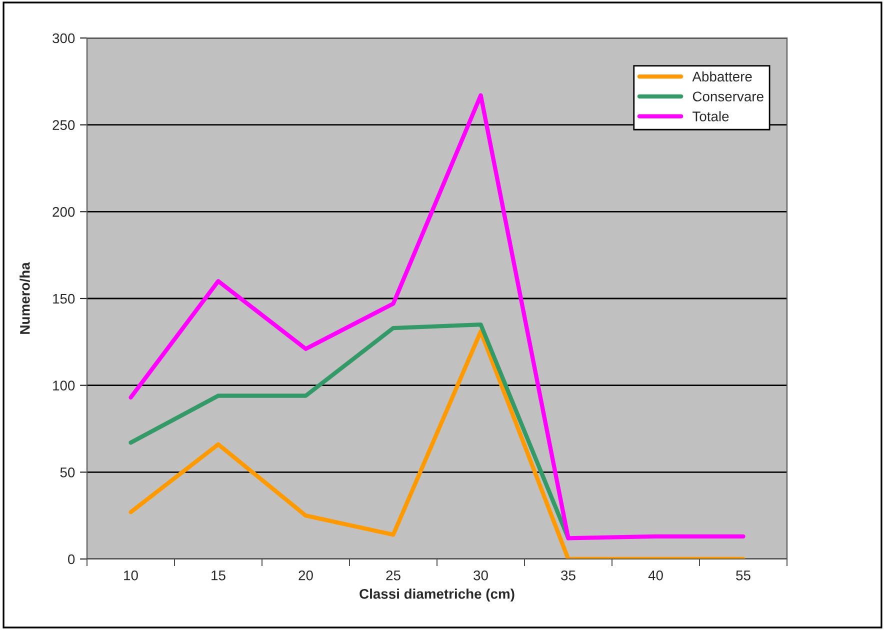  Describe the element at coordinates (131, 575) in the screenshot. I see `x-tick-label: 10` at that location.